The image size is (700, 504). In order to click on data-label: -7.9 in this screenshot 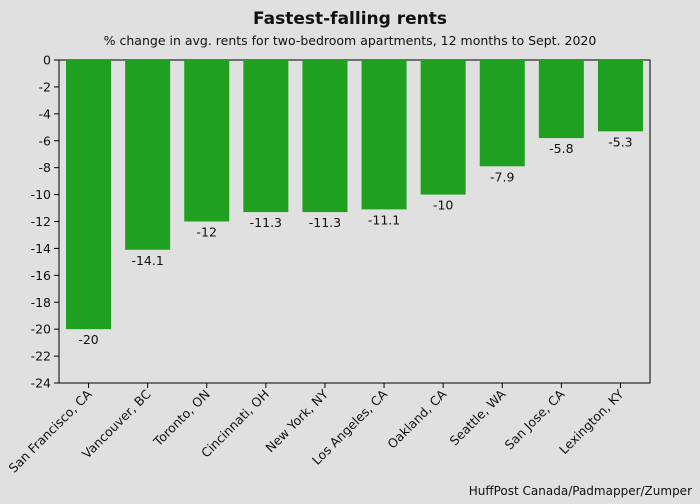, I will do `click(502, 176)`.